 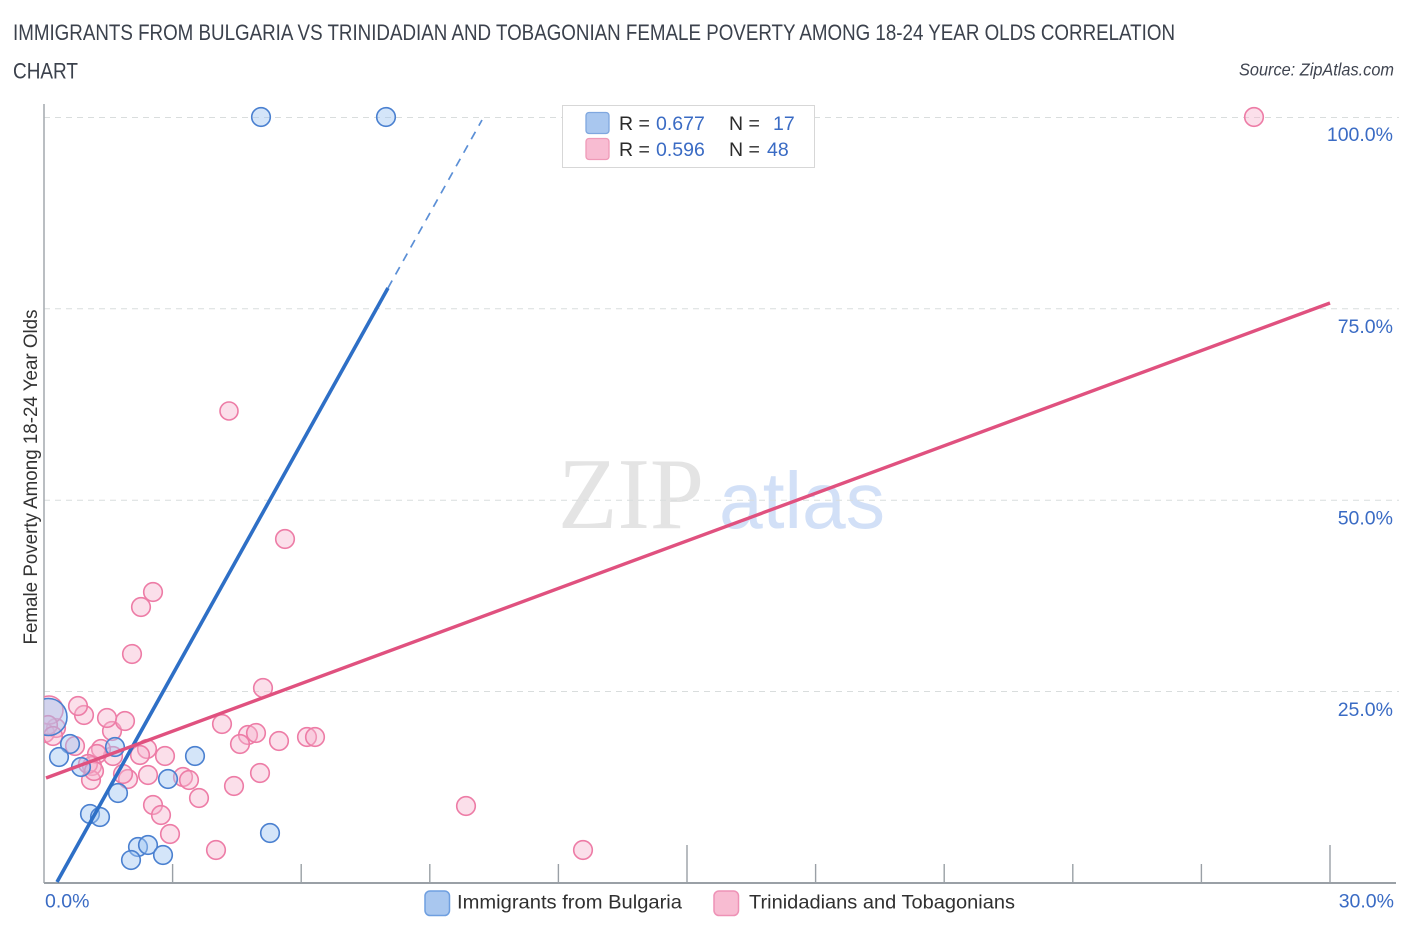 What do you see at coordinates (784, 124) in the screenshot?
I see `svg-text: 17` at bounding box center [784, 124].